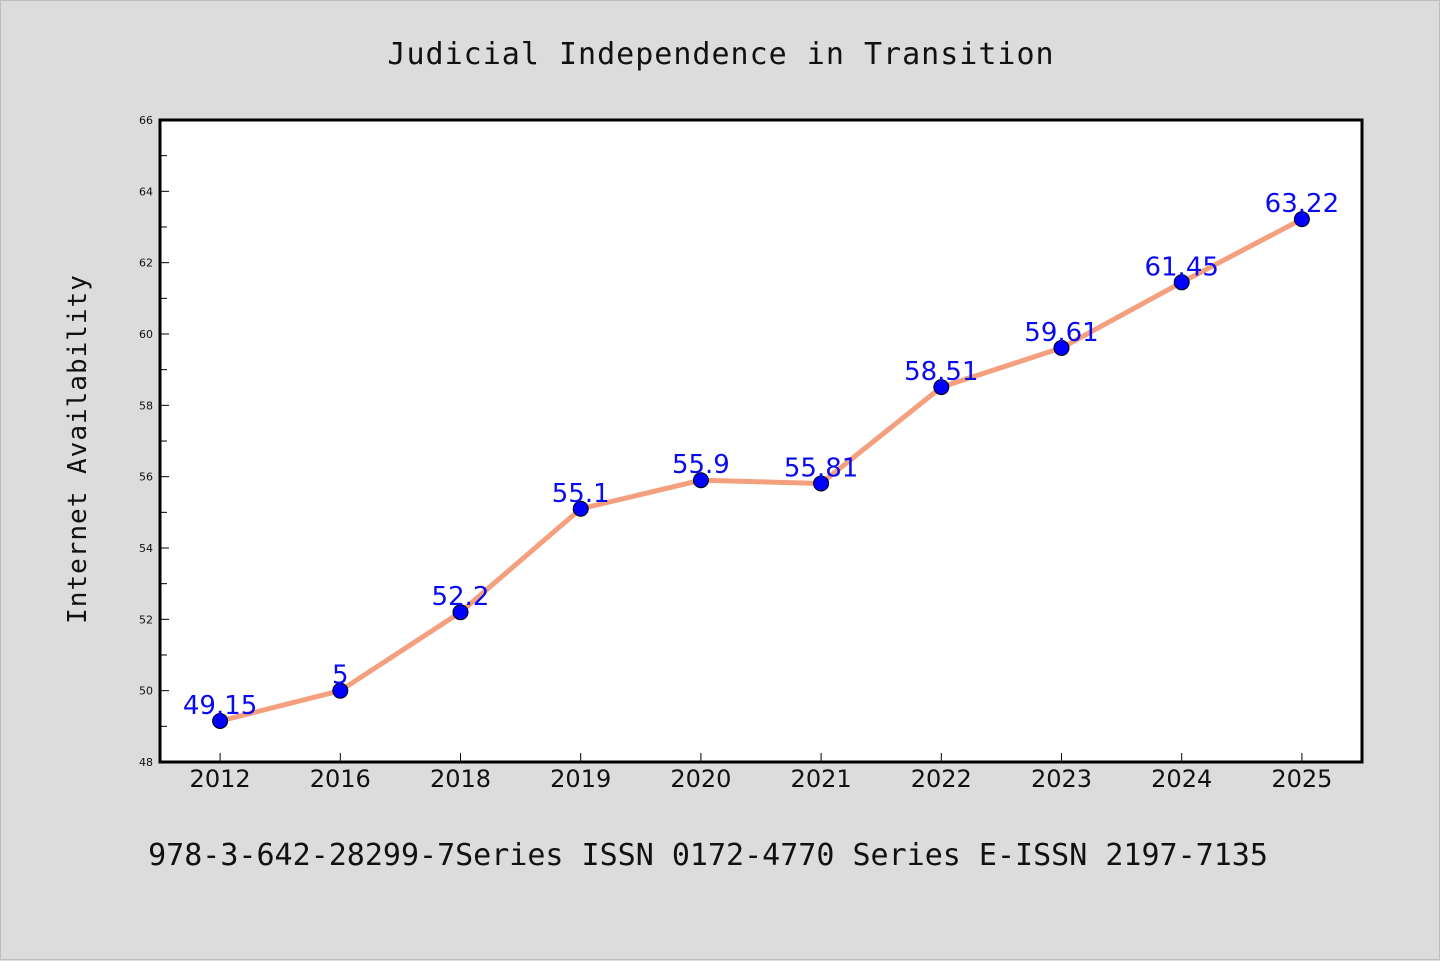  What do you see at coordinates (340, 676) in the screenshot?
I see `data-label: 5` at bounding box center [340, 676].